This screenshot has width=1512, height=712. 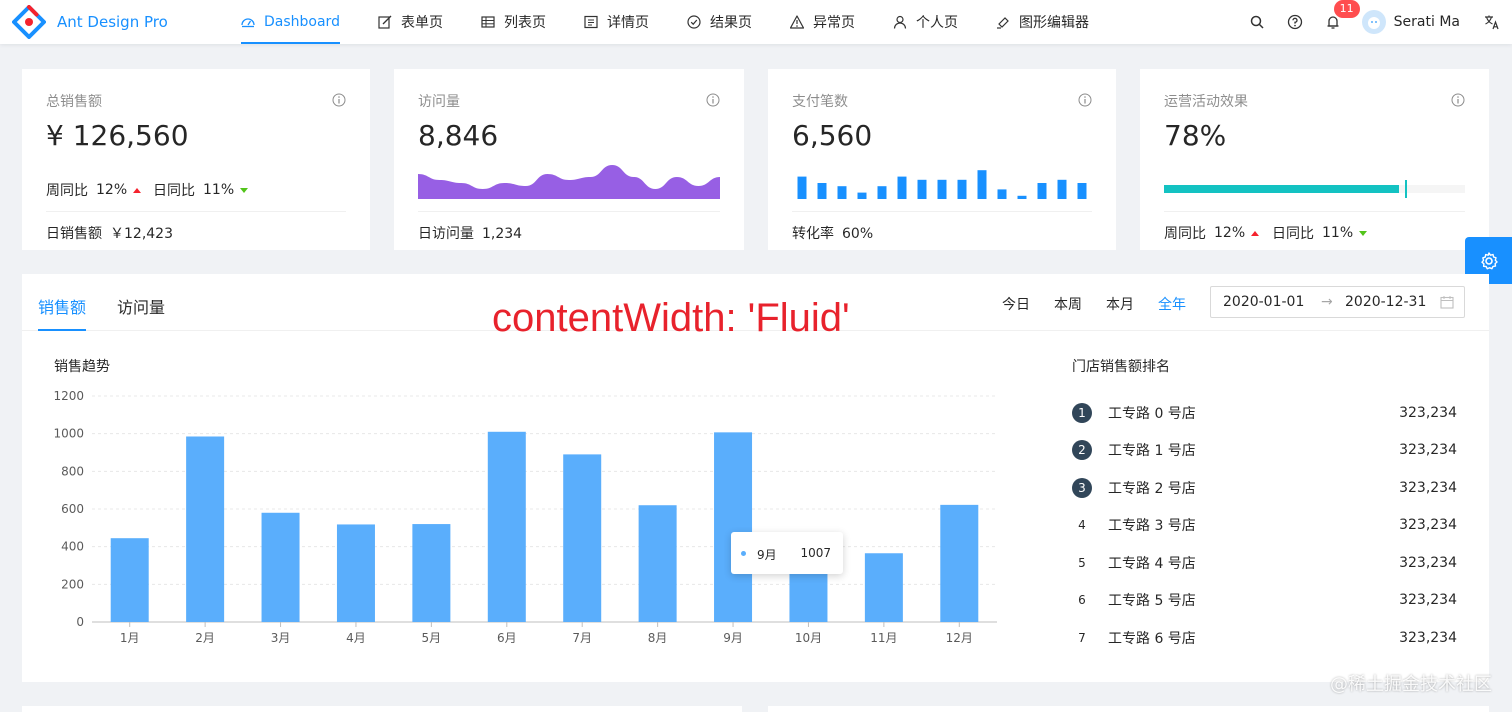 What do you see at coordinates (1264, 488) in the screenshot?
I see `list-item: 3 工专路 2 号店 323,234` at bounding box center [1264, 488].